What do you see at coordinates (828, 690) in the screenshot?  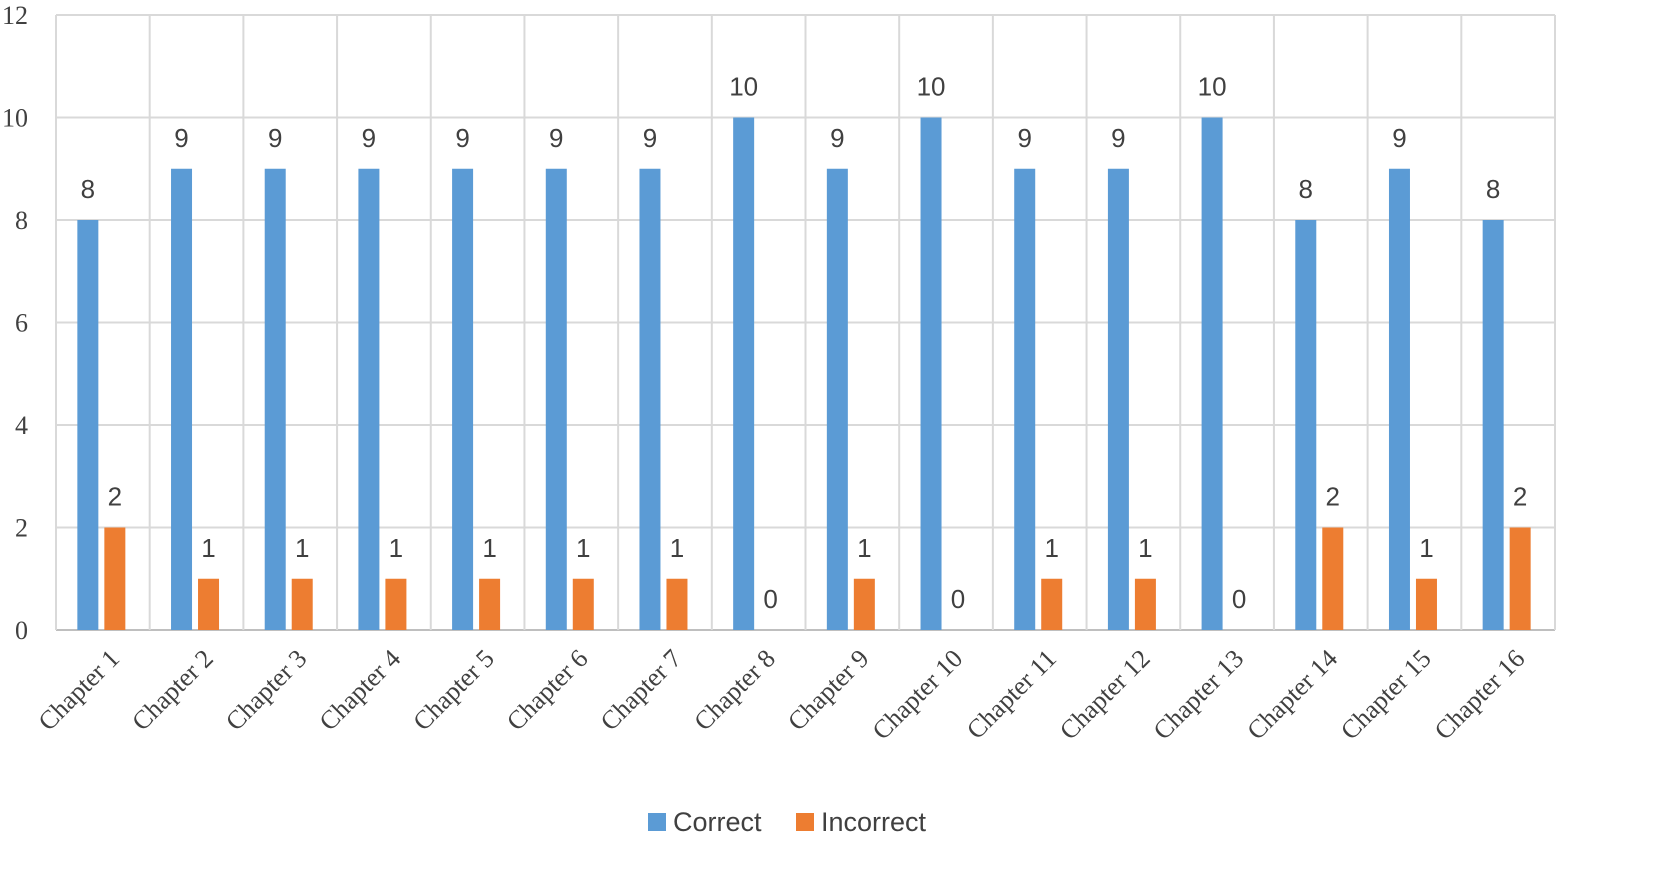 I see `x-tick-label: Chapter 9` at bounding box center [828, 690].